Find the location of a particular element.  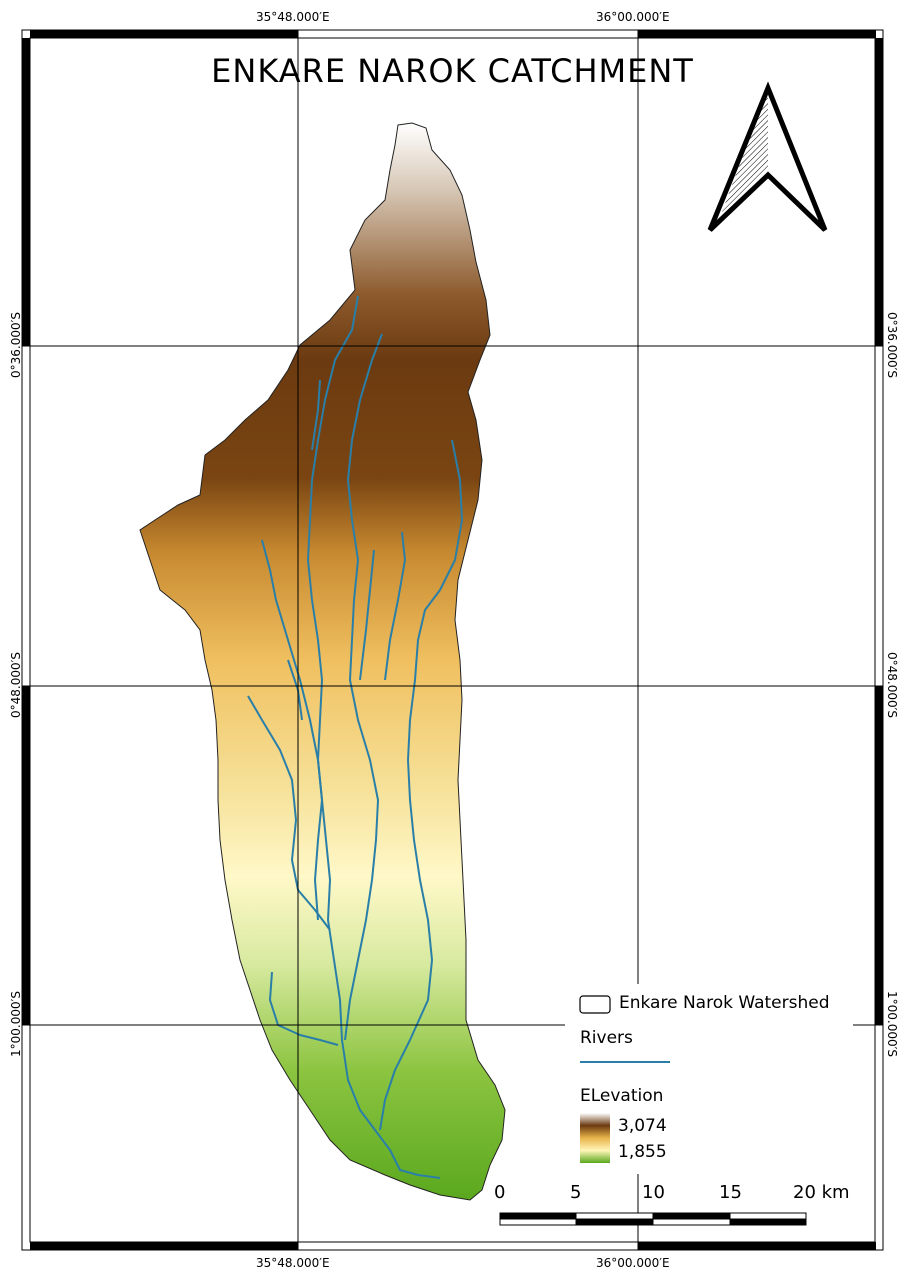

elevation-swatch is located at coordinates (595, 1138).